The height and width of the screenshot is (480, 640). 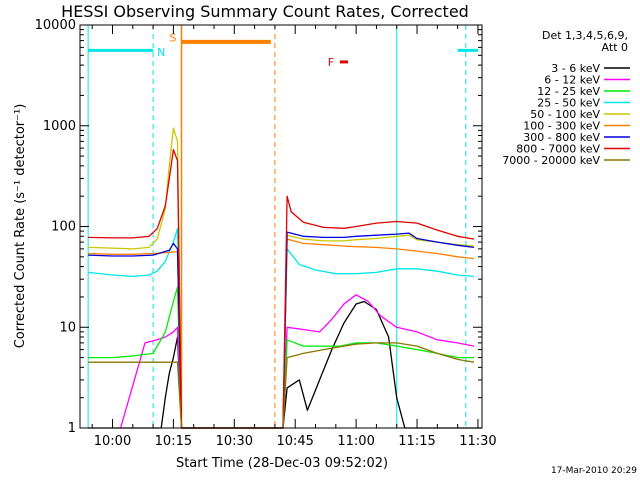 What do you see at coordinates (72, 428) in the screenshot?
I see `y-tick-label-0: 1` at bounding box center [72, 428].